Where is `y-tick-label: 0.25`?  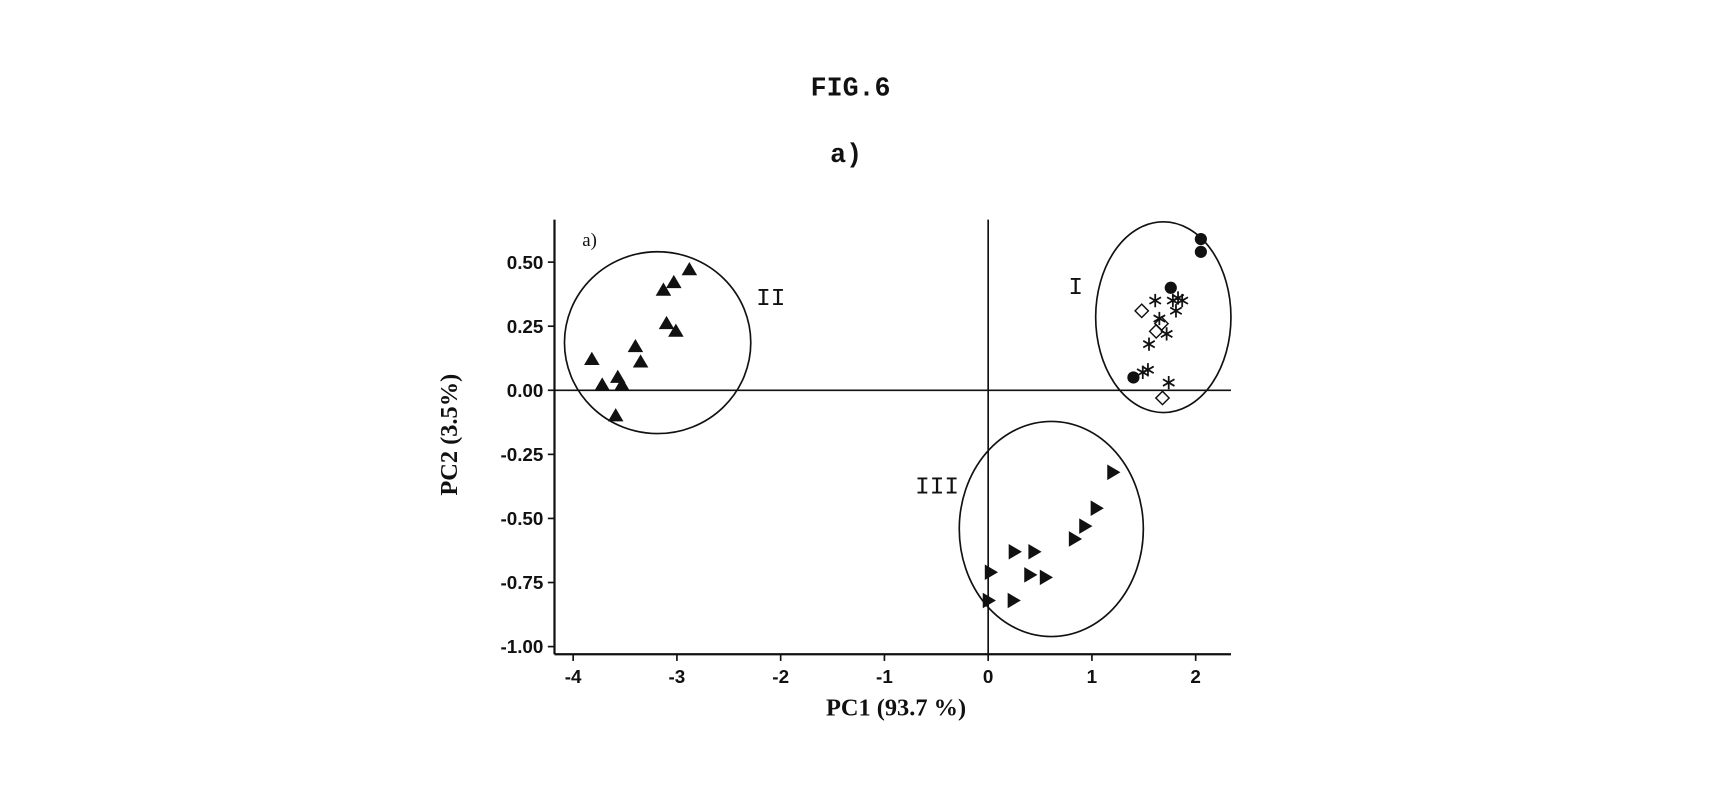 y-tick-label: 0.25 is located at coordinates (525, 326).